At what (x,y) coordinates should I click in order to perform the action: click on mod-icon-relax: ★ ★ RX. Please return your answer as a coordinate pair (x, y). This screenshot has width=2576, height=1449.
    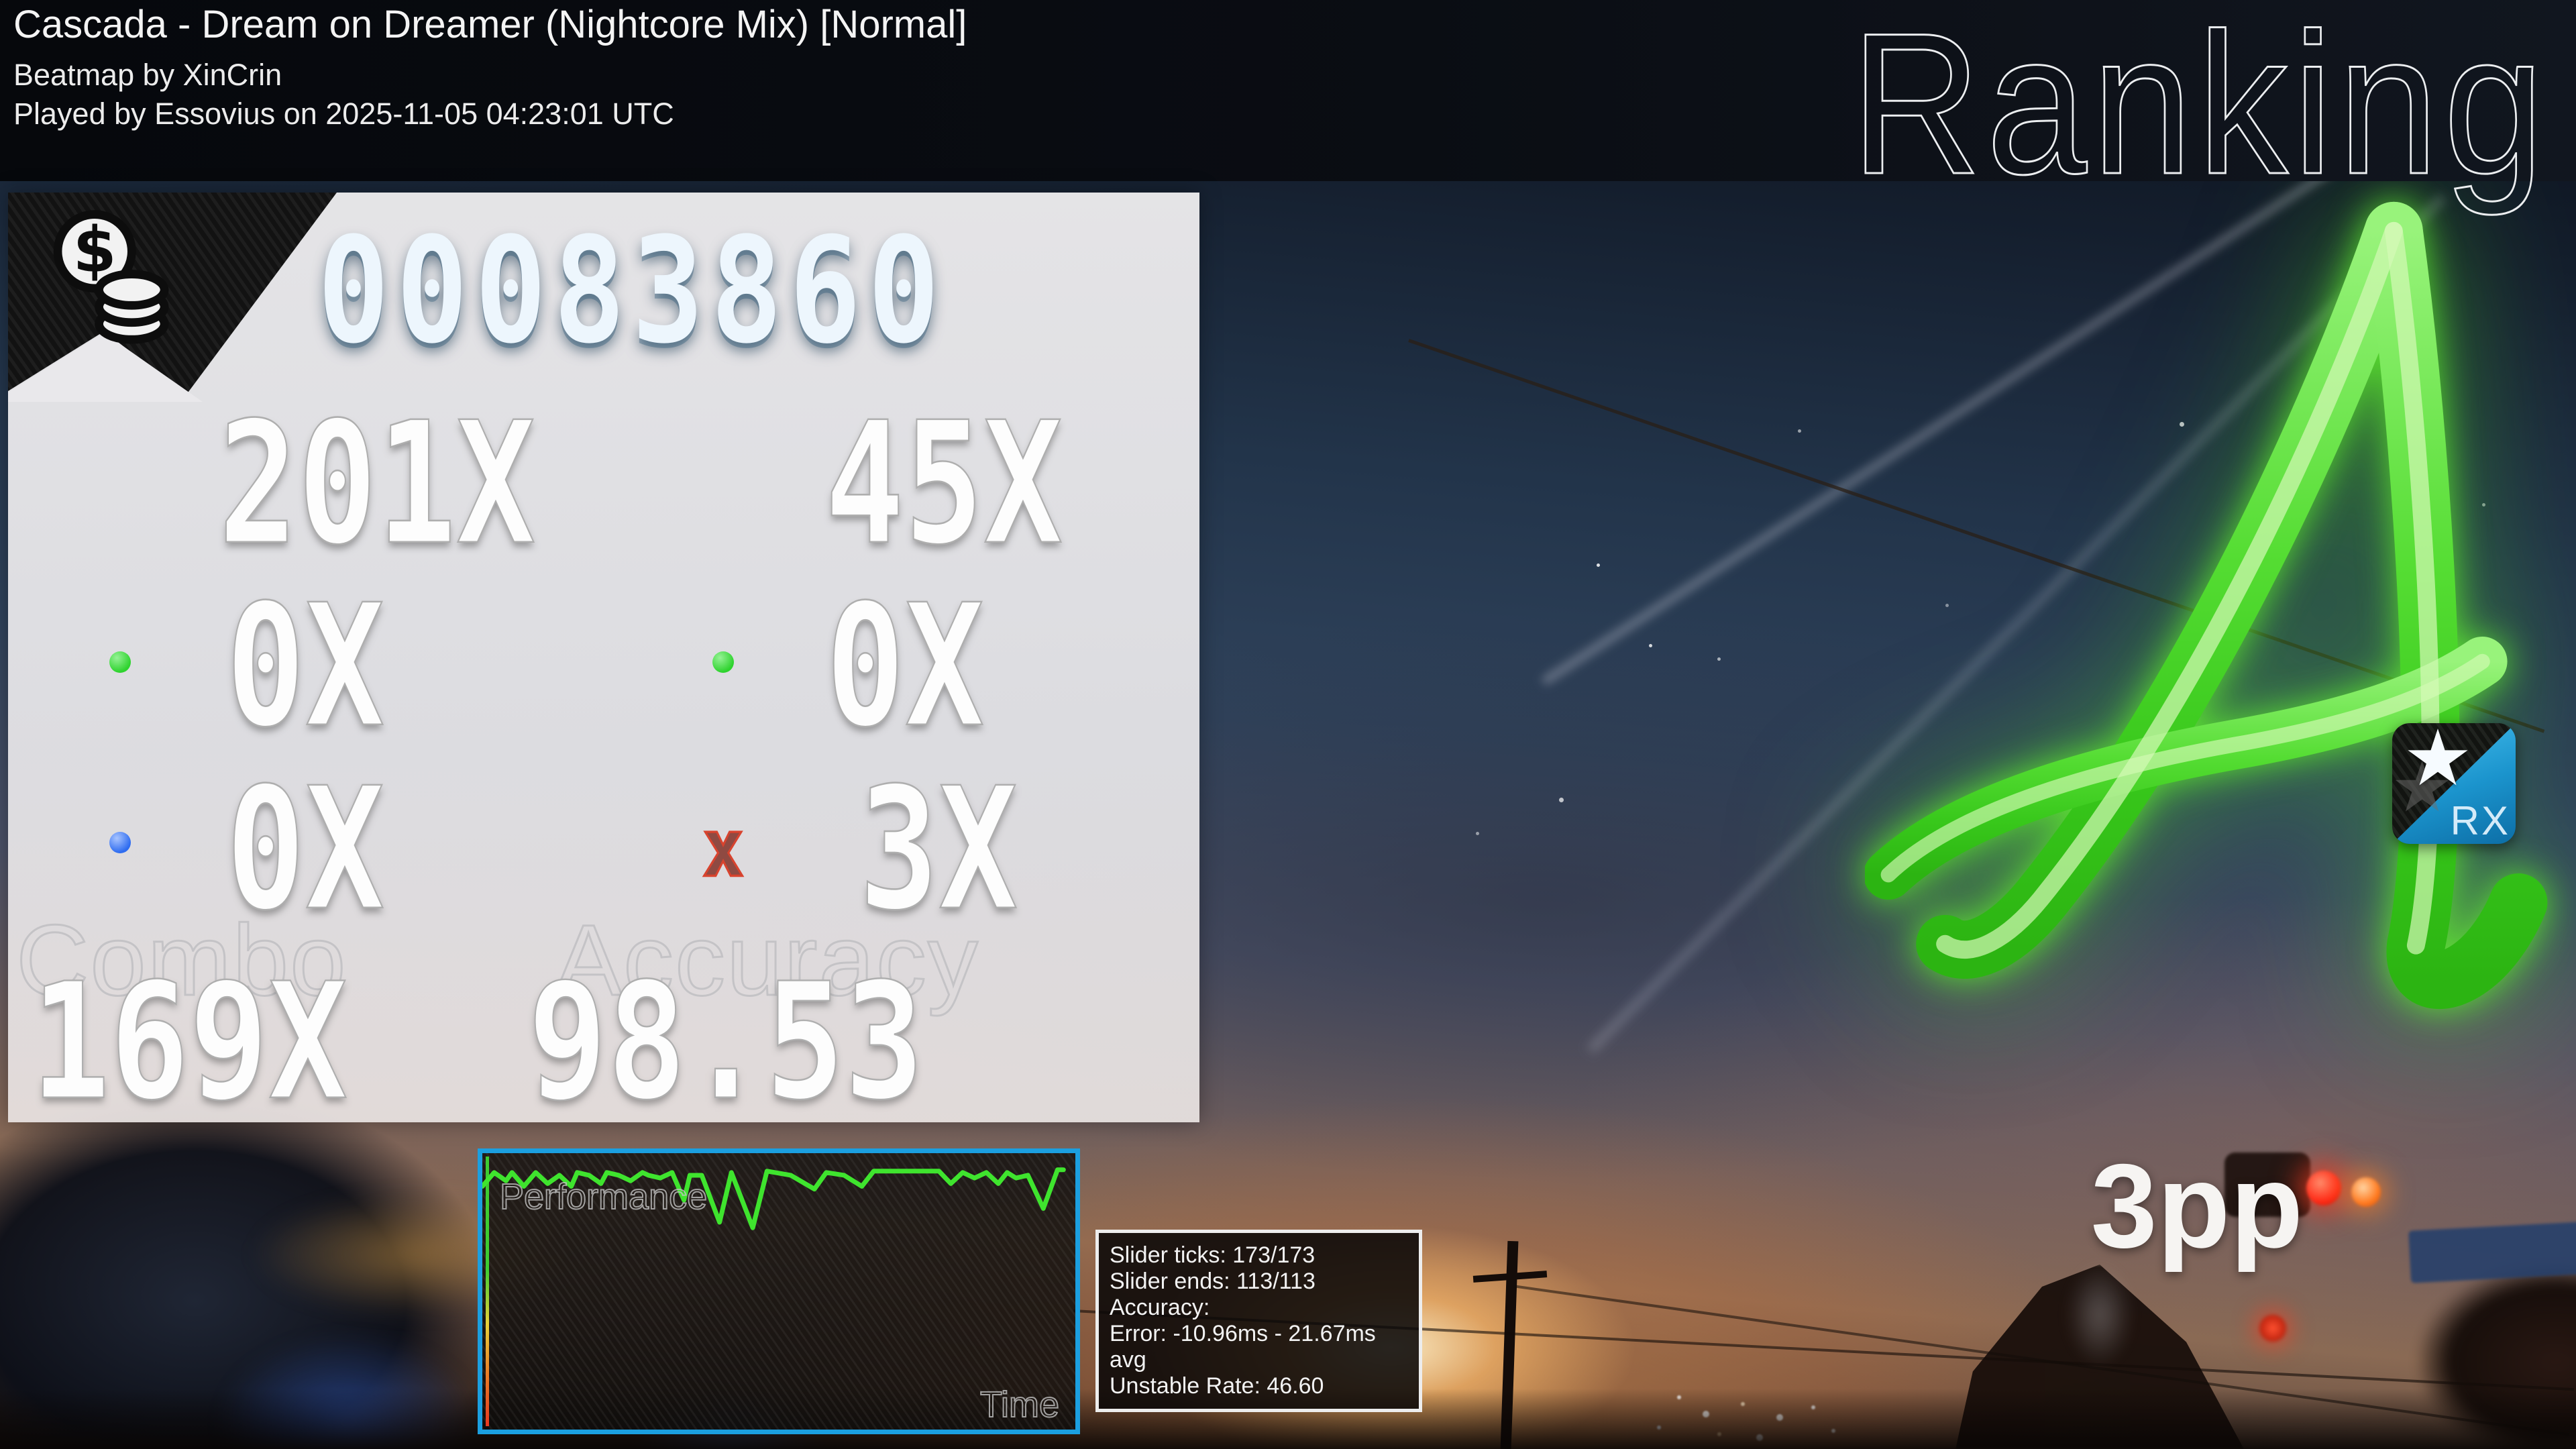
    Looking at the image, I should click on (2454, 783).